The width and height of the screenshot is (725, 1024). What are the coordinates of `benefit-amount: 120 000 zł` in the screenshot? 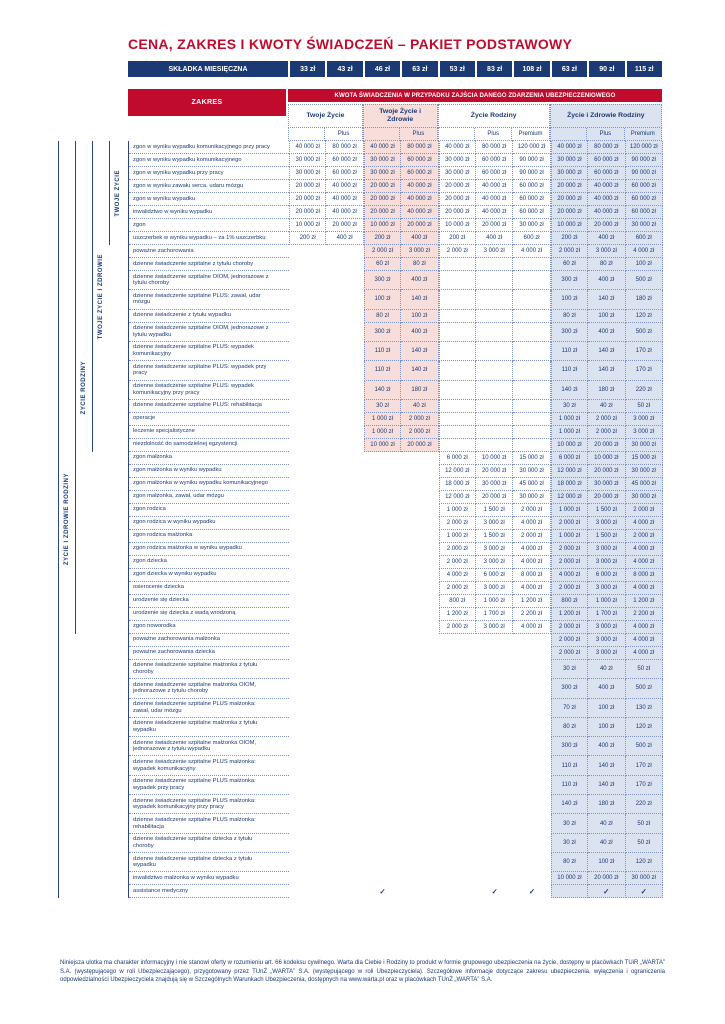 It's located at (644, 147).